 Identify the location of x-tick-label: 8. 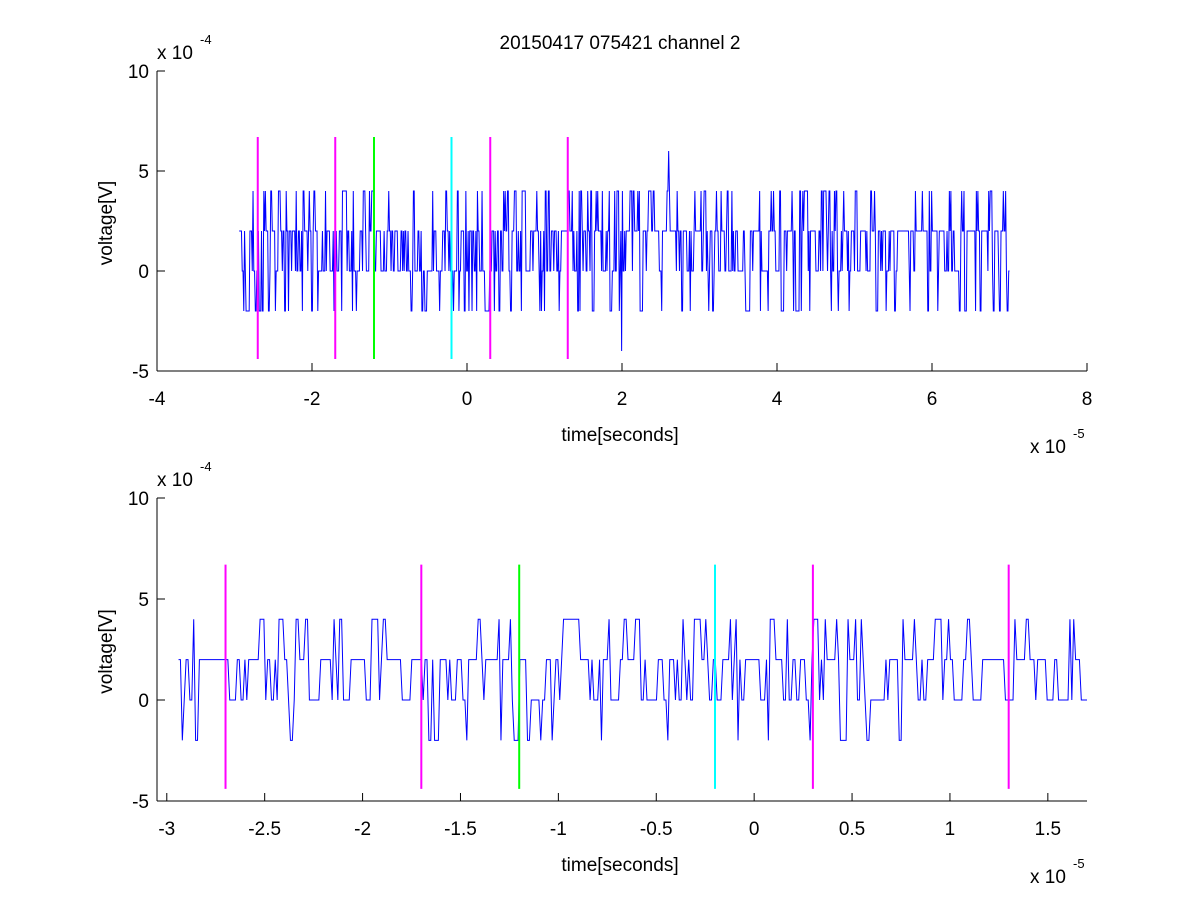
(1087, 399).